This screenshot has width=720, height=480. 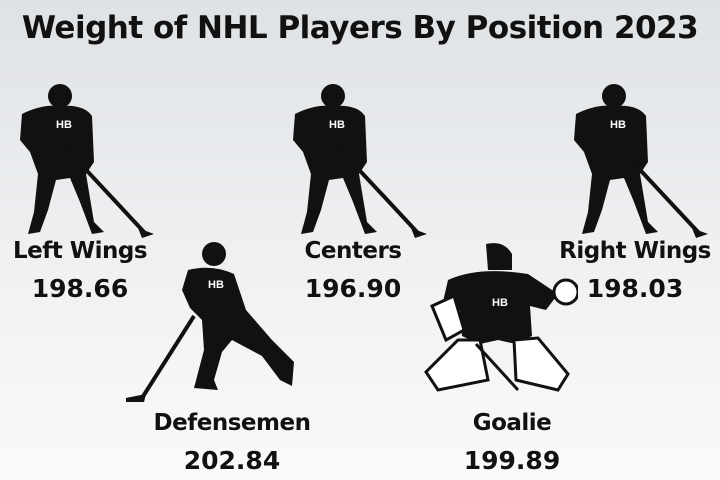 What do you see at coordinates (360, 161) in the screenshot?
I see `center-silhouette-icon: HB` at bounding box center [360, 161].